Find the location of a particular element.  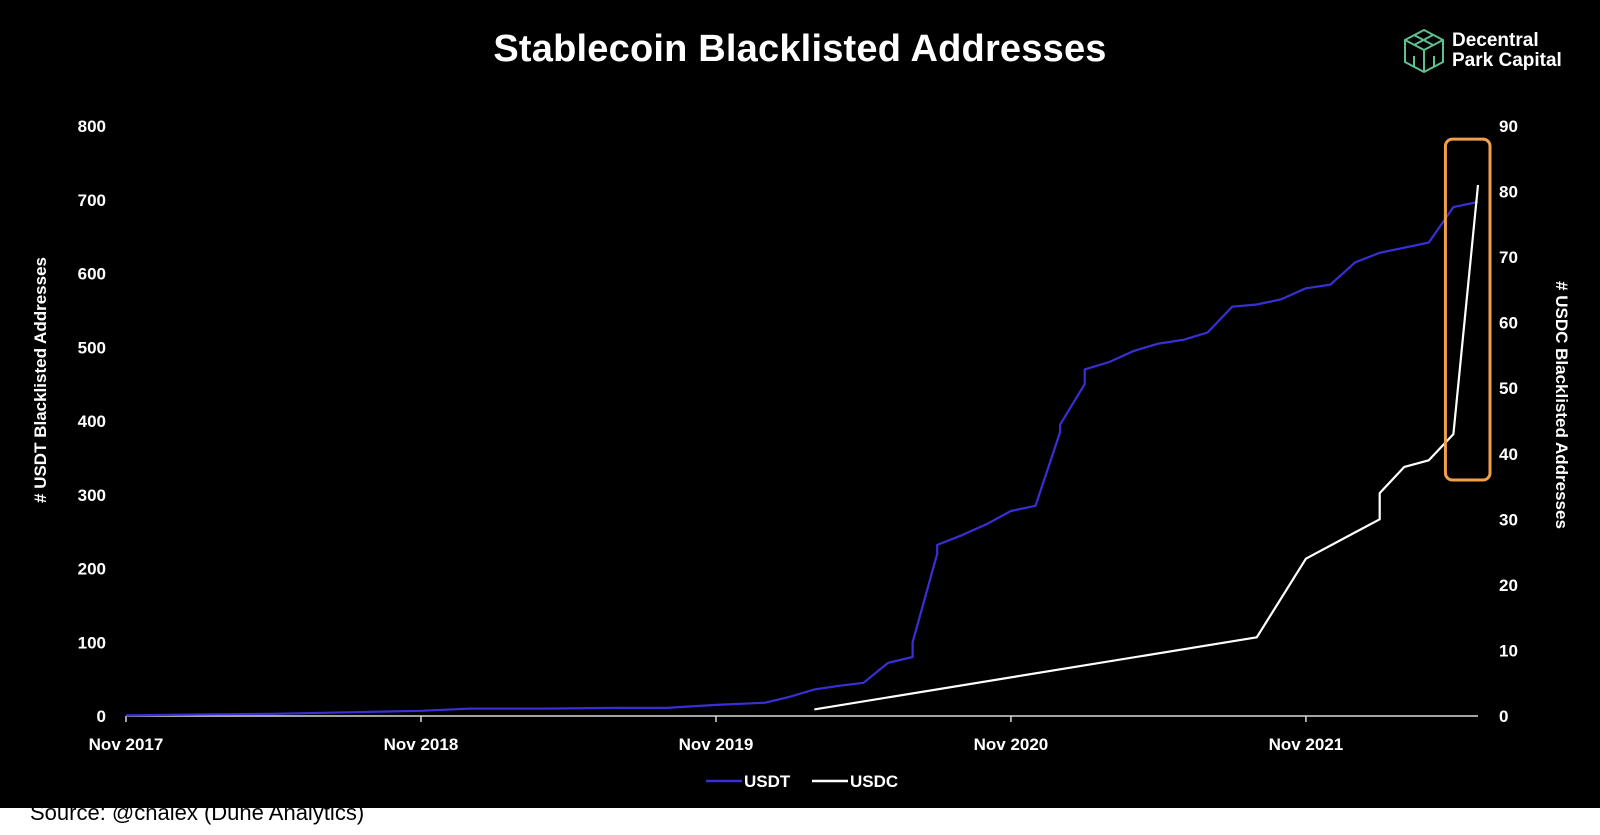

y-left-tick-label: 100 is located at coordinates (92, 642).